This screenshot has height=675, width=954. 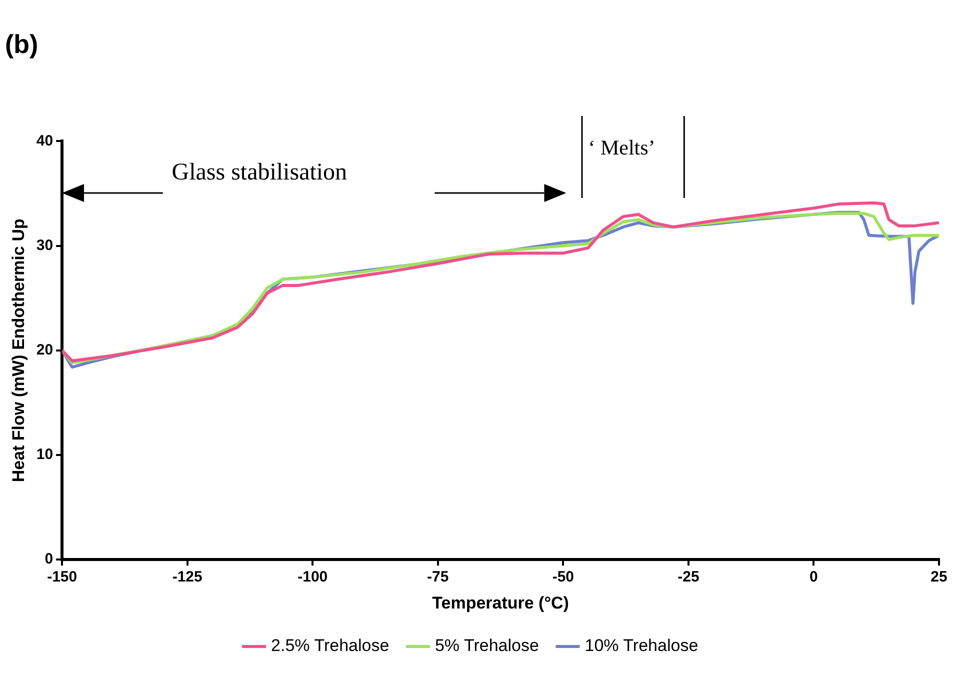 I want to click on legend-label: 2.5% Trehalose, so click(x=330, y=646).